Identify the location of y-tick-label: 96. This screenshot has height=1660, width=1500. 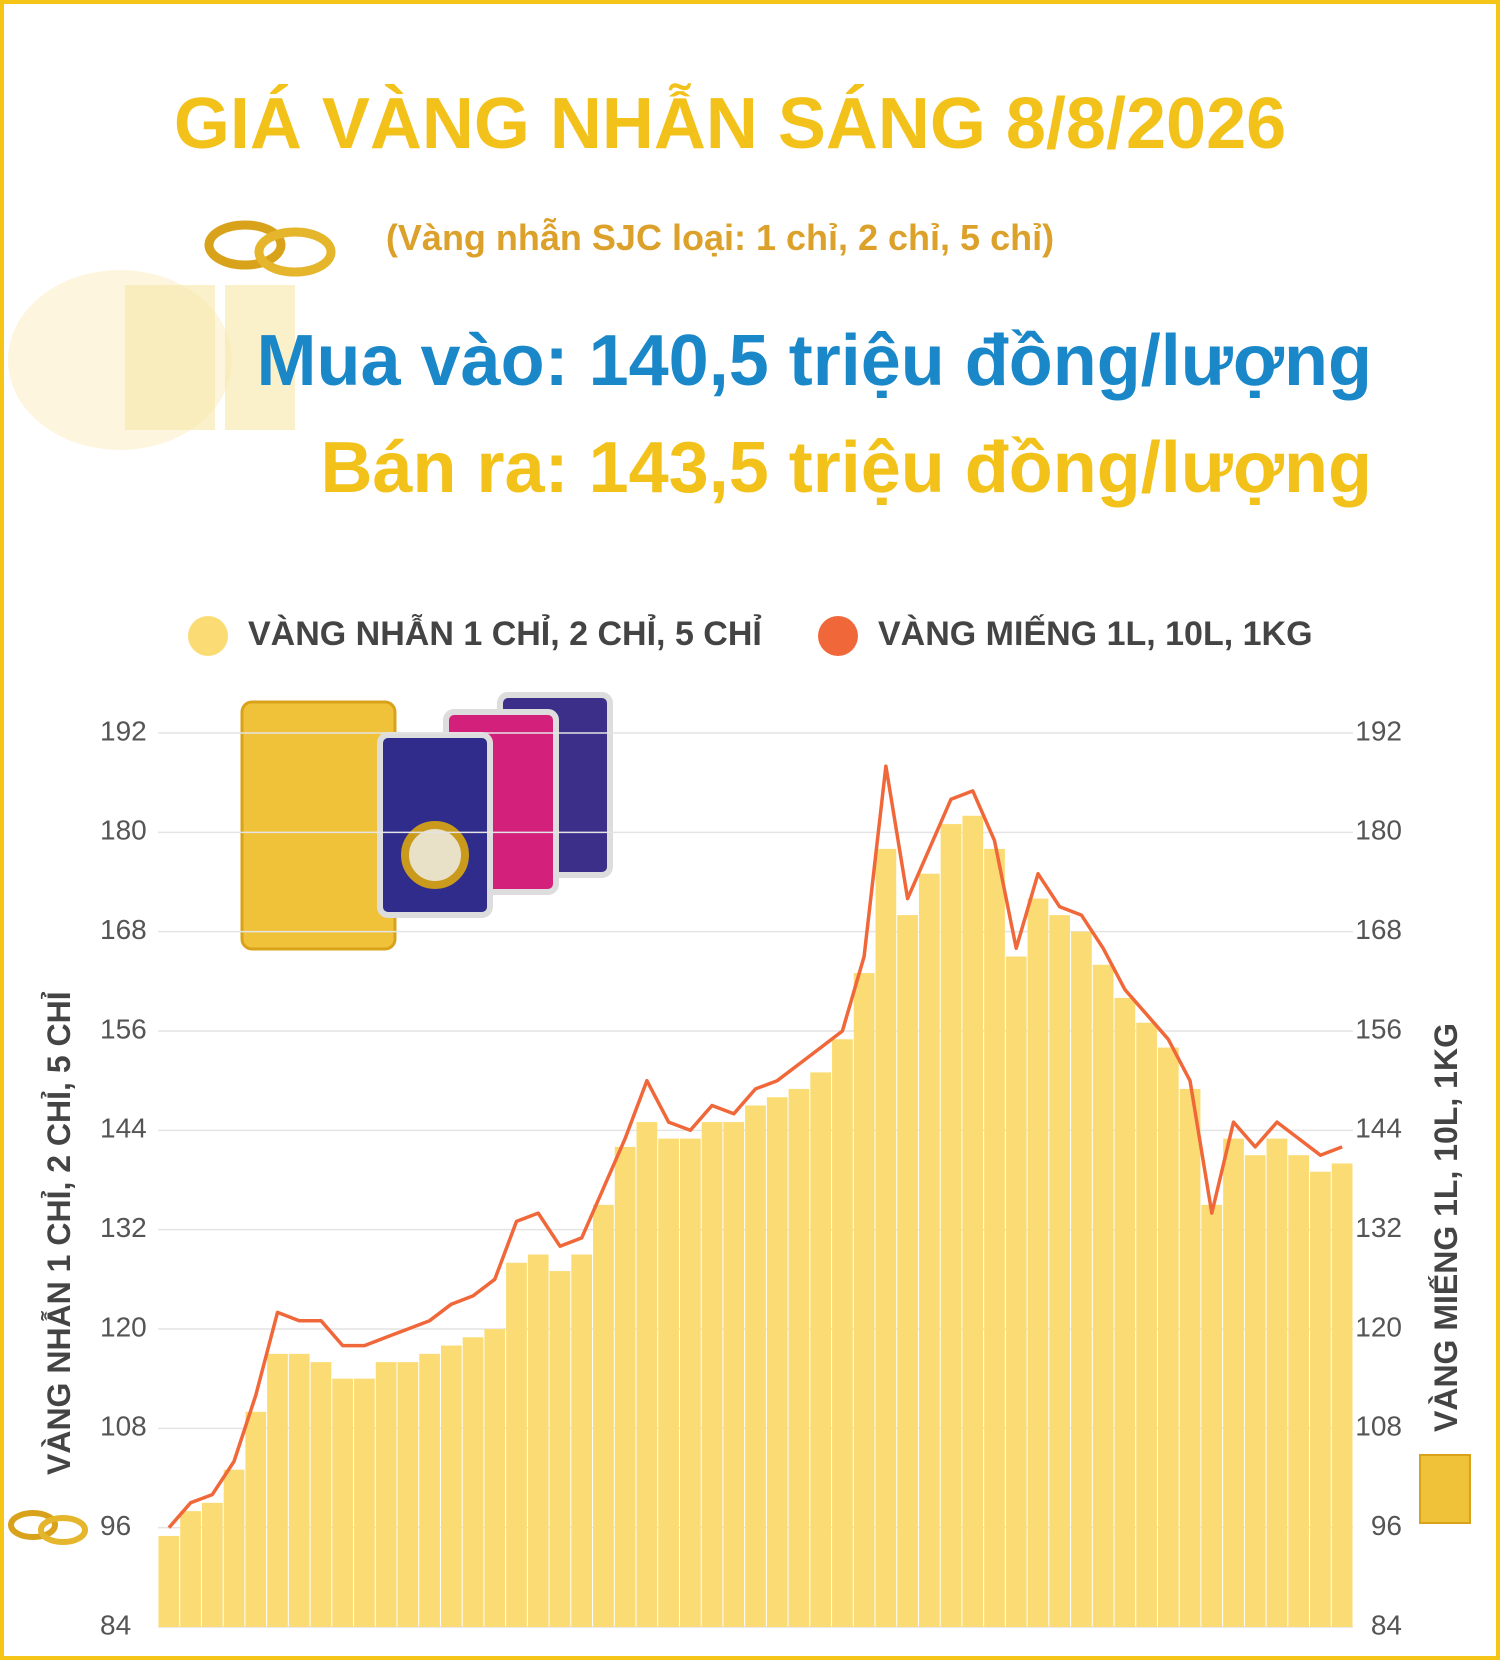
(115, 1525).